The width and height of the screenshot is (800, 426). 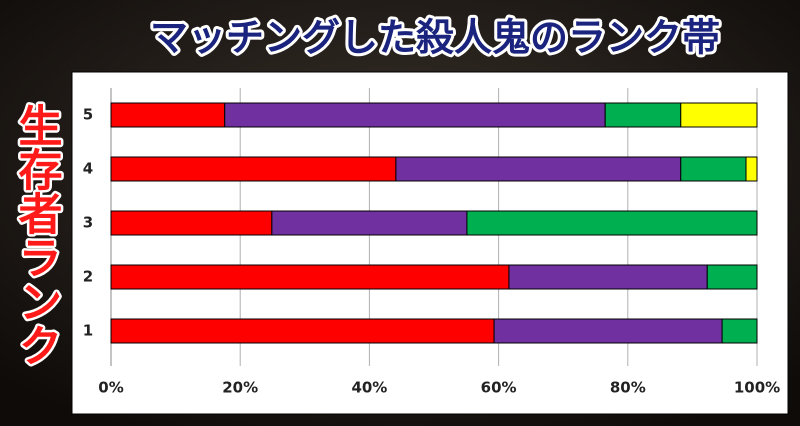 What do you see at coordinates (110, 388) in the screenshot?
I see `x-tick-label: 0%` at bounding box center [110, 388].